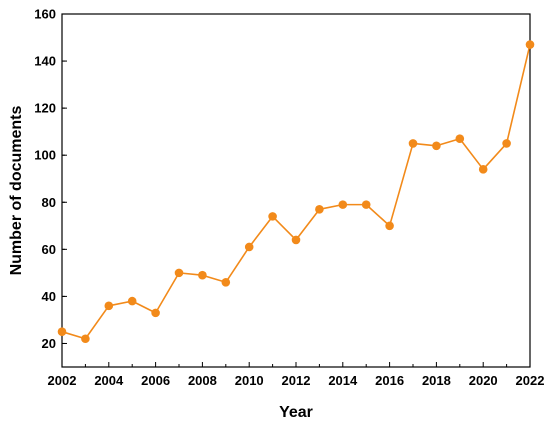  What do you see at coordinates (62, 380) in the screenshot?
I see `x-tick-label: 2002` at bounding box center [62, 380].